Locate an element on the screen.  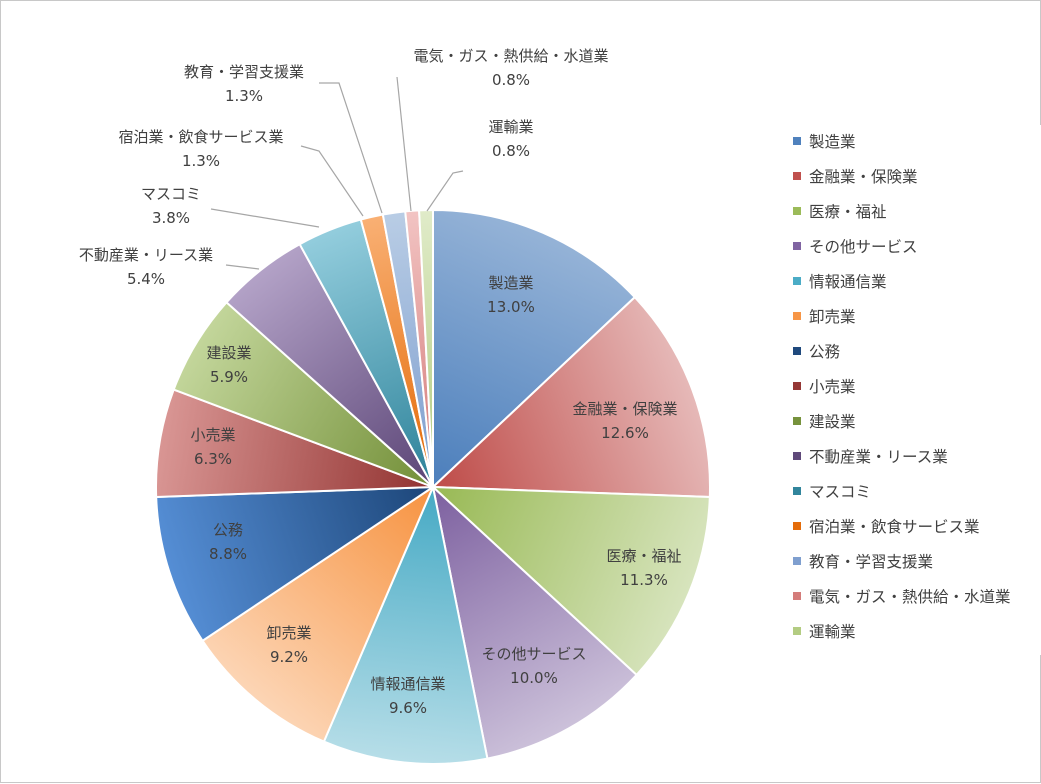
slice-label-7: 小売業 is located at coordinates (212, 435).